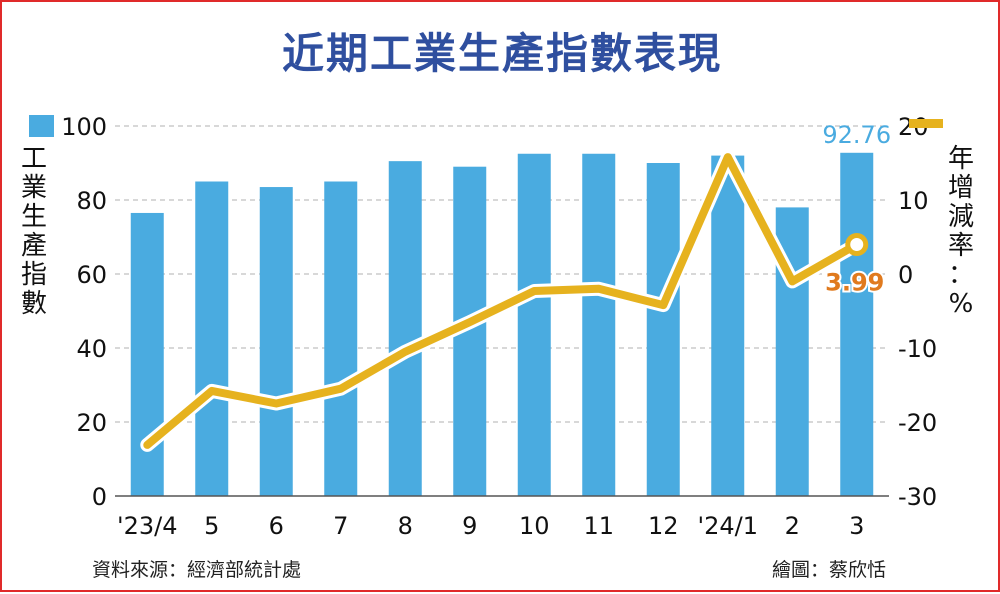  I want to click on source-note: 資料來源：經濟部統計處, so click(197, 570).